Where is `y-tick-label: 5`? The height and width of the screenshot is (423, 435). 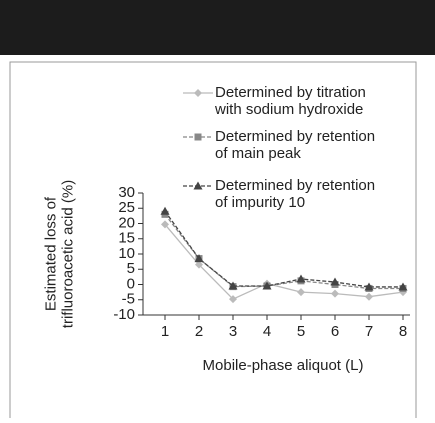 y-tick-label: 5 is located at coordinates (131, 268).